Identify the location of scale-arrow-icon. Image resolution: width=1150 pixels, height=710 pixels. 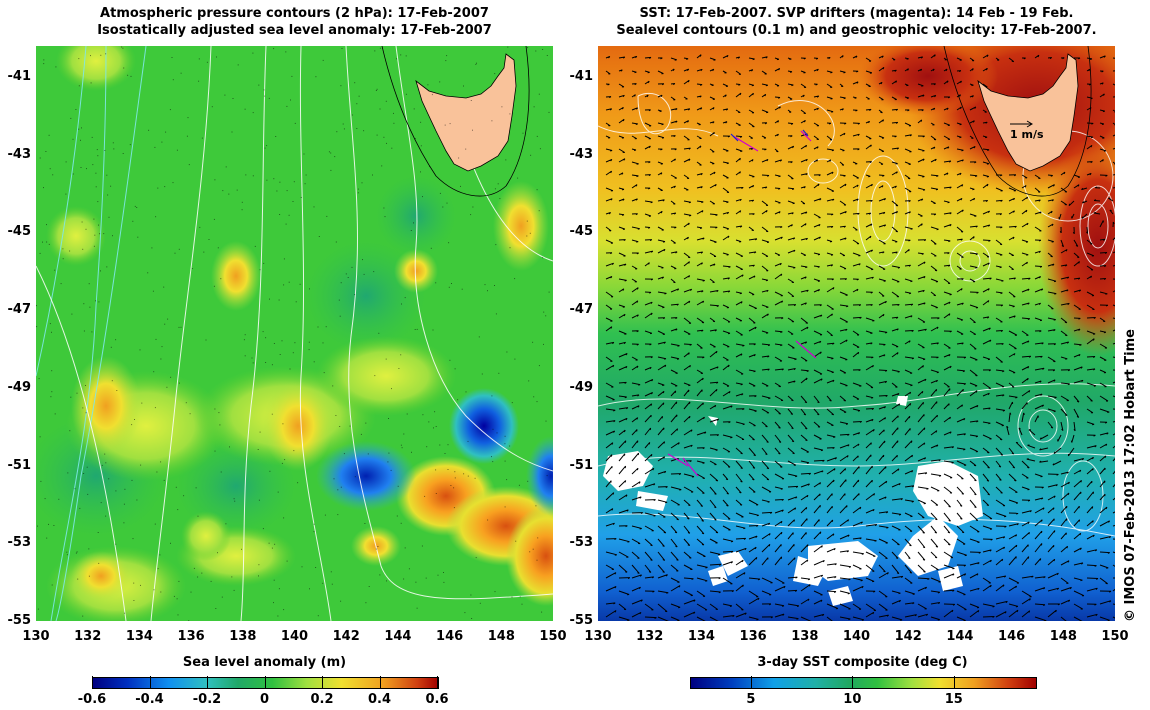
(1021, 124).